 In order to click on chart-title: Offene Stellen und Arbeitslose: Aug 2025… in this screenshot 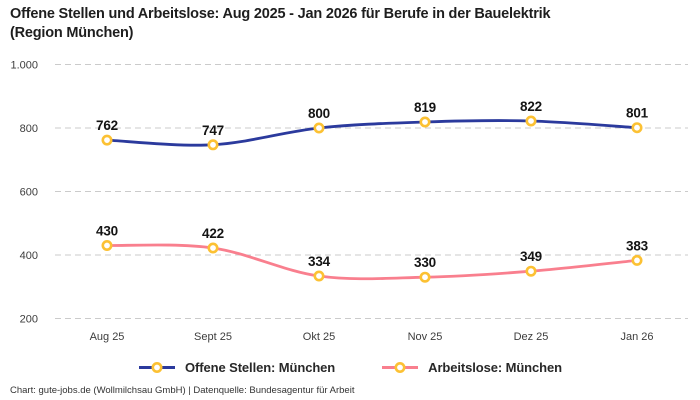, I will do `click(340, 23)`.